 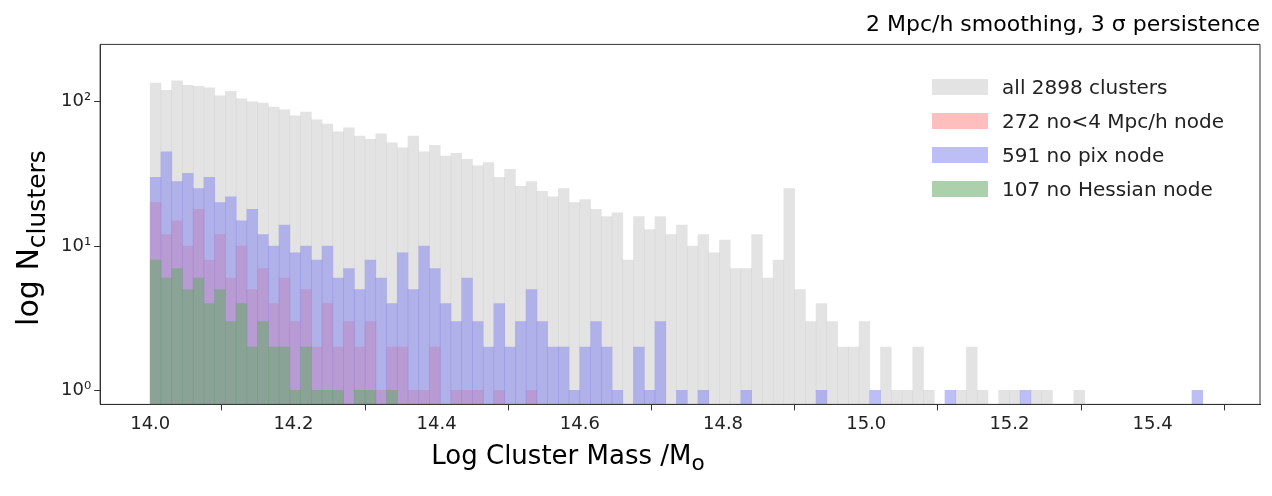 What do you see at coordinates (293, 422) in the screenshot?
I see `x-tick-label: 14.2` at bounding box center [293, 422].